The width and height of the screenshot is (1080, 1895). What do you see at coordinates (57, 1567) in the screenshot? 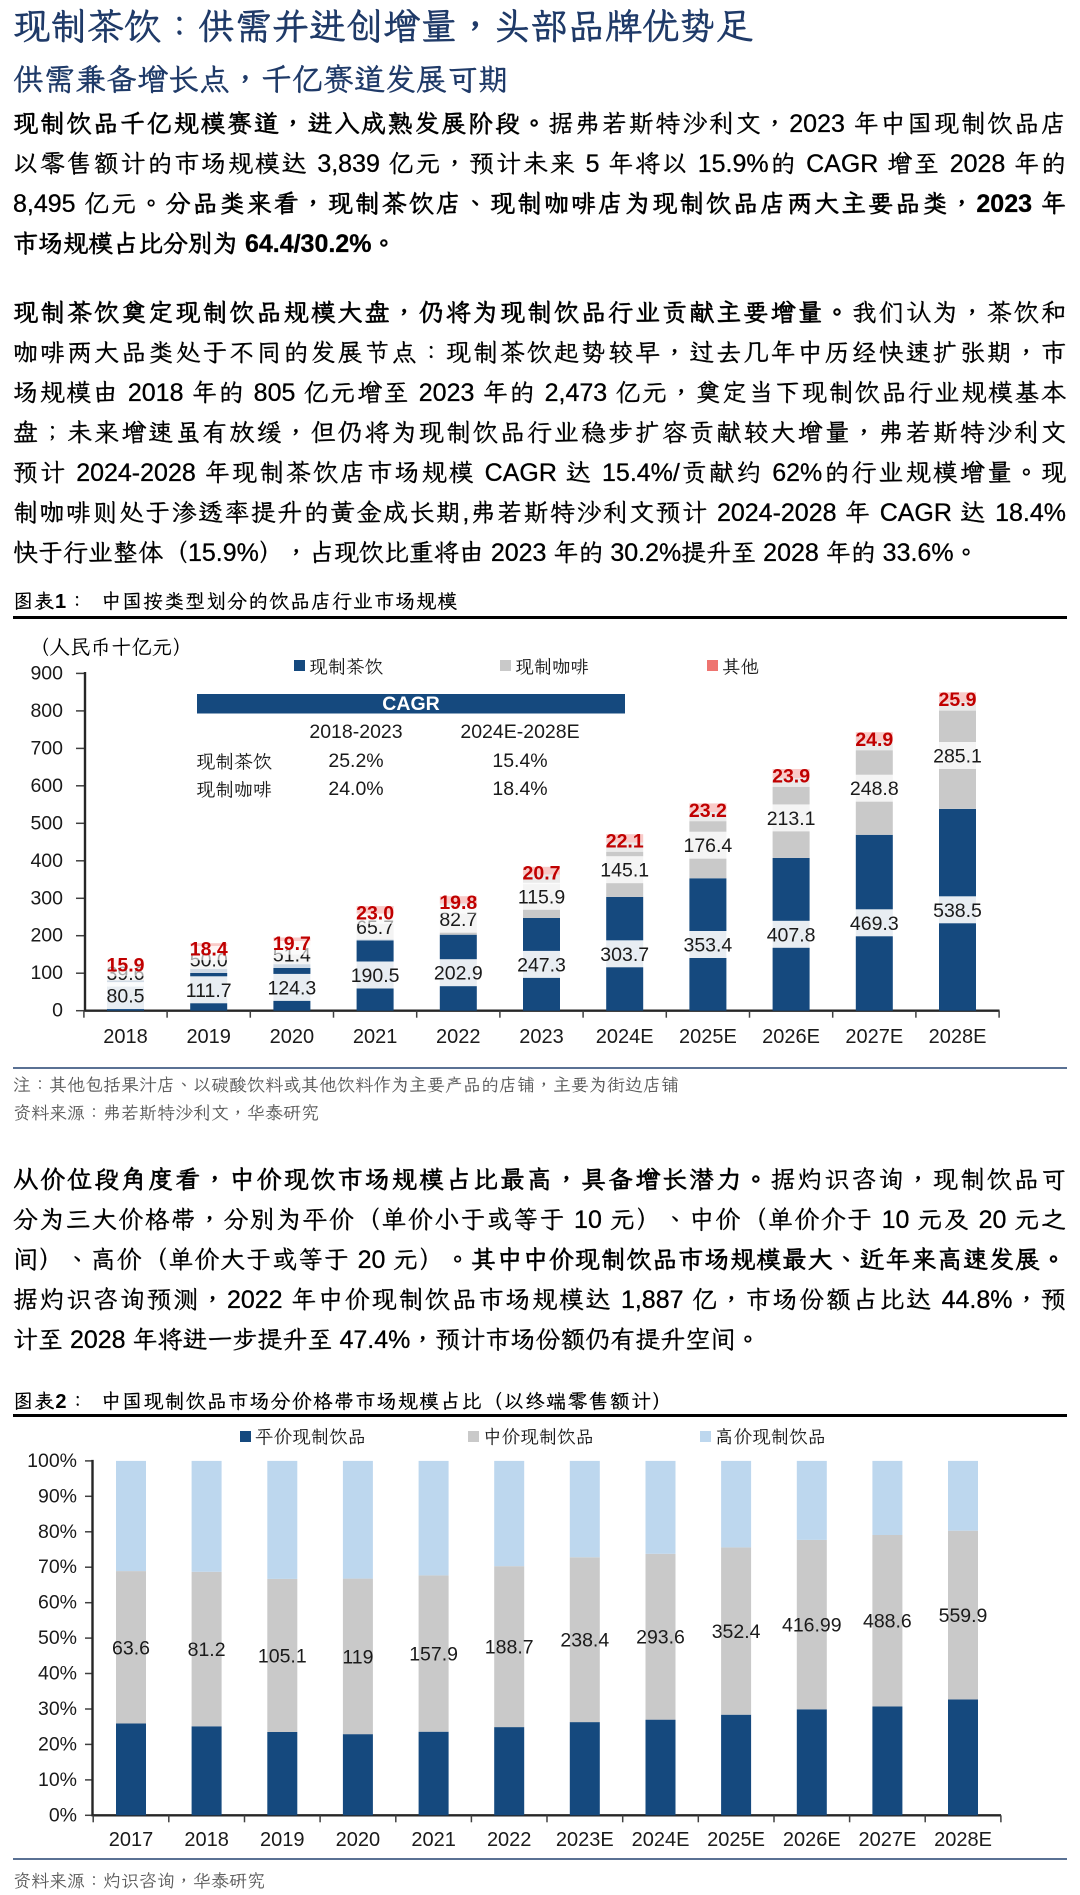
I see `svg-text: 70%` at bounding box center [57, 1567].